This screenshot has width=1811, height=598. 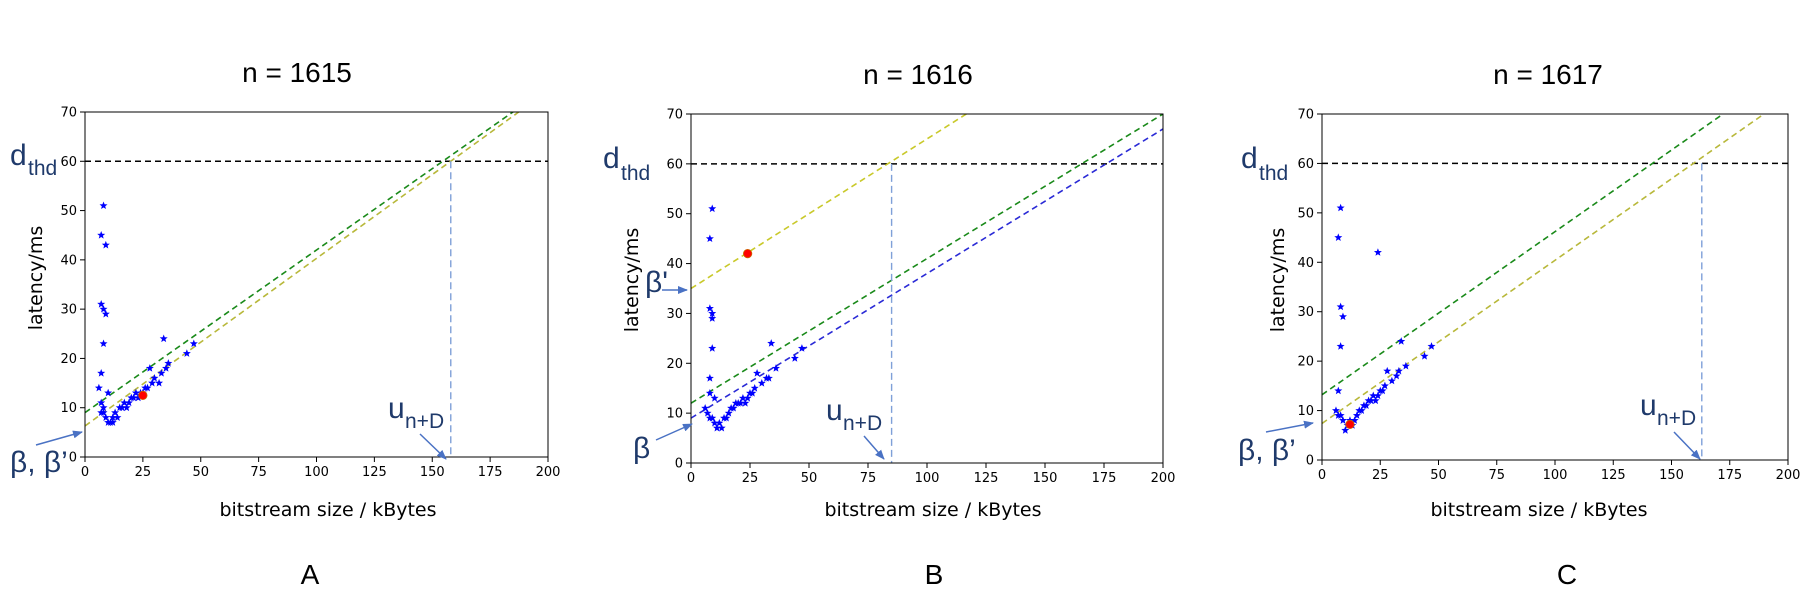 What do you see at coordinates (1788, 475) in the screenshot?
I see `x-tick-label: 200` at bounding box center [1788, 475].